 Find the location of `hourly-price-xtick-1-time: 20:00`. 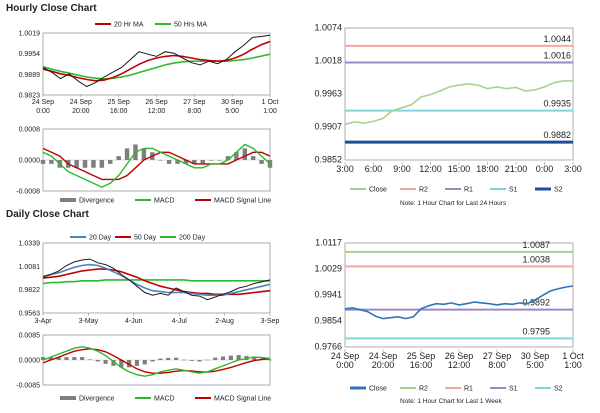

hourly-price-xtick-1-time: 20:00 is located at coordinates (81, 111).